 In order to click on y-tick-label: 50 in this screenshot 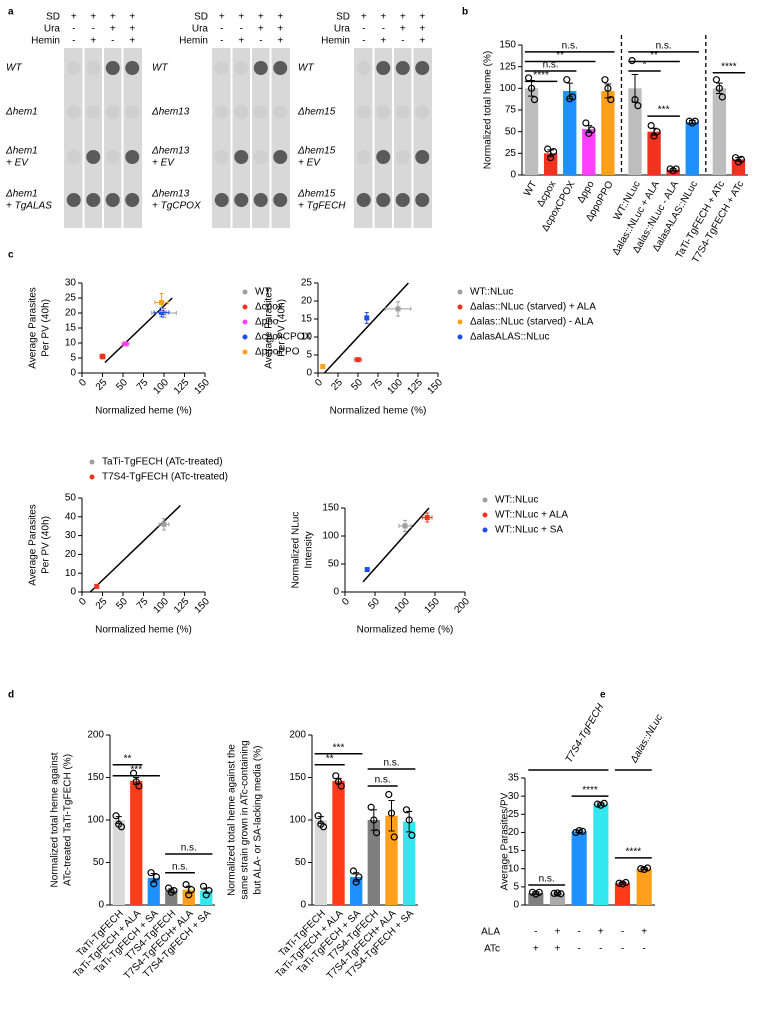, I will do `click(99, 862)`.